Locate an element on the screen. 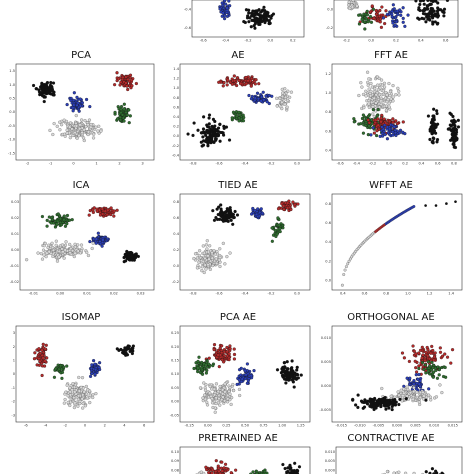 This screenshot has height=474, width=474. plot-tied-ae: -0.8 -0.6 -0.4 -0.2 0.0 0.8 0.6 0.4 0.2 0.0 -0.2 is located at coordinates (241, 244).